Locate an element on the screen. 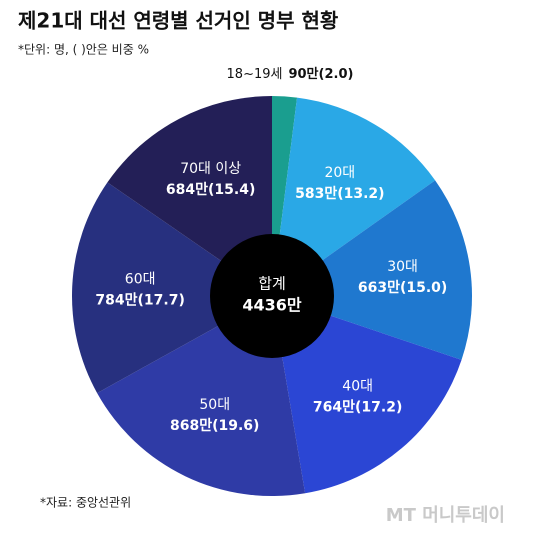 The width and height of the screenshot is (535, 546). chart-title: 제21대 대선 연령별 선거인 명부 현황 is located at coordinates (178, 21).